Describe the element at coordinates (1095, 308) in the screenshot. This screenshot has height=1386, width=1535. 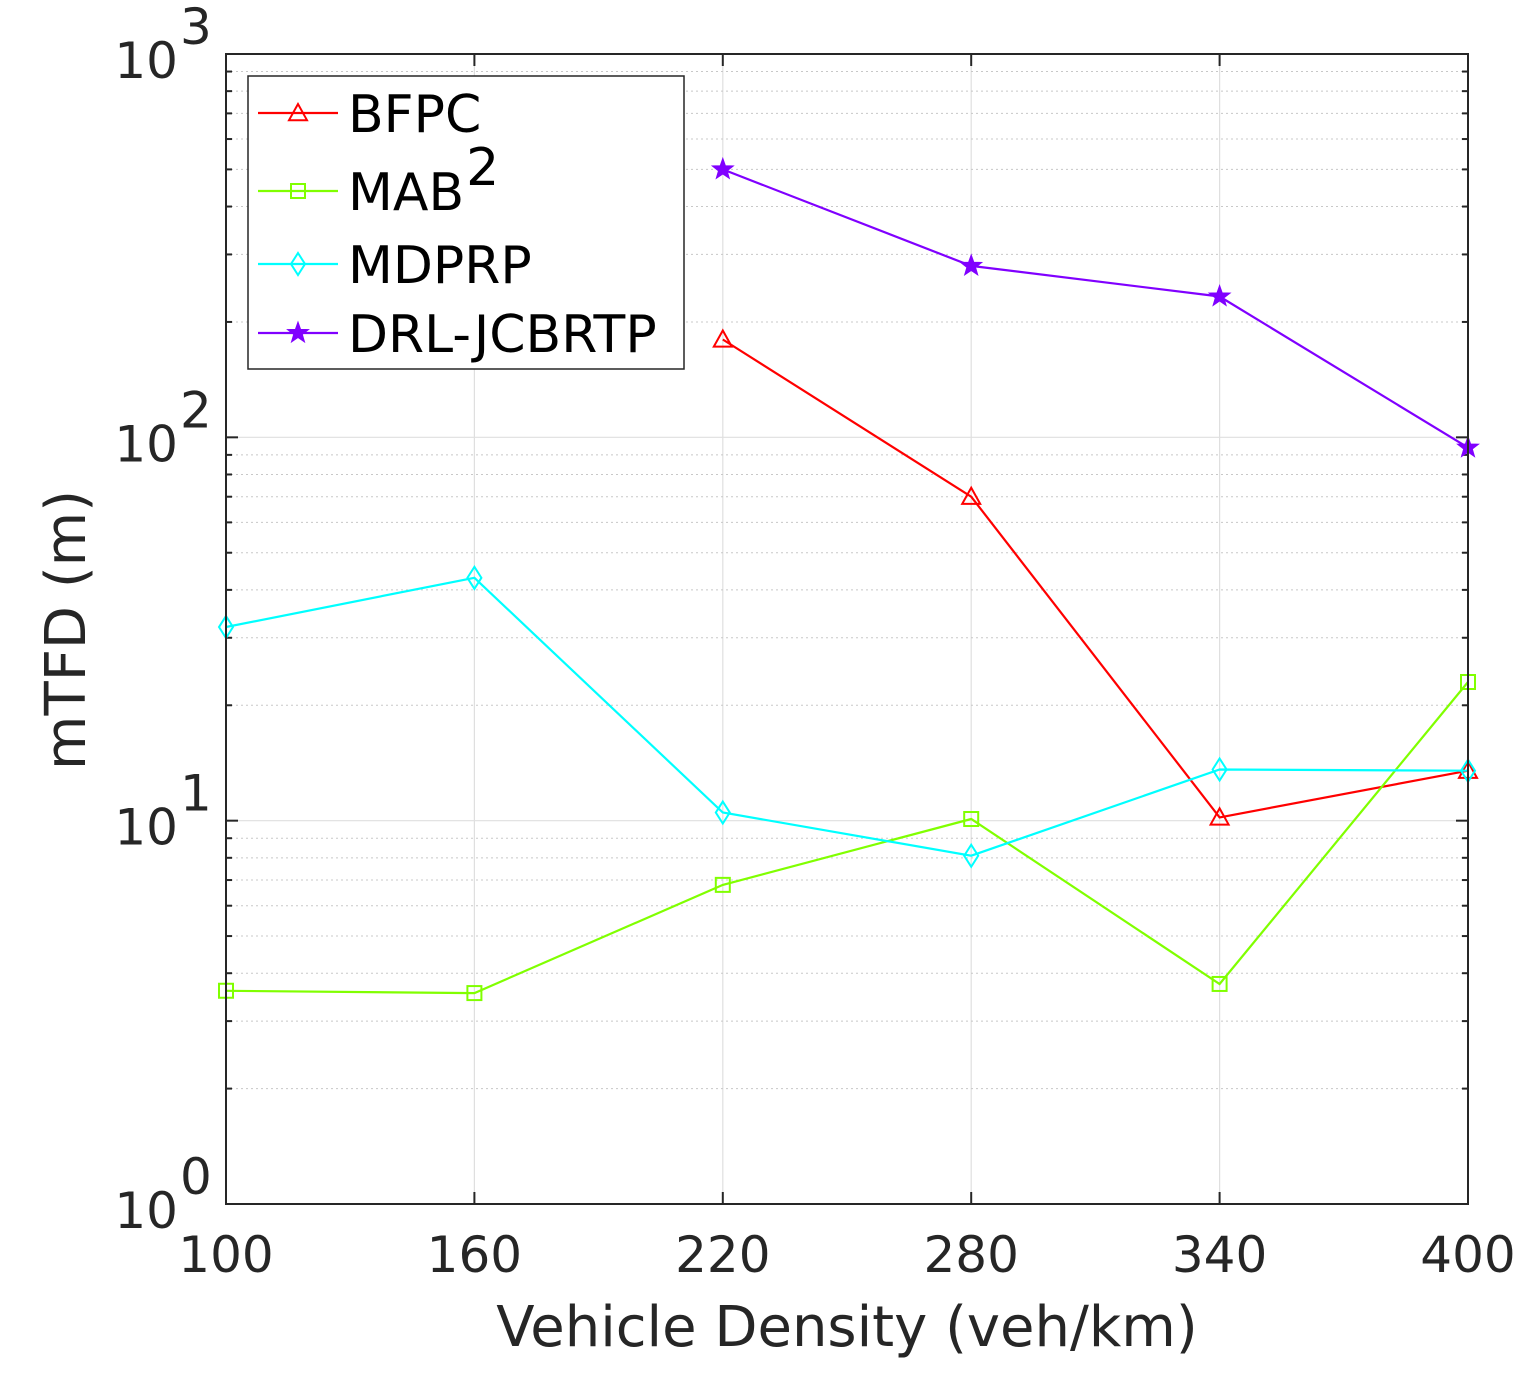
I see `series-line` at that location.